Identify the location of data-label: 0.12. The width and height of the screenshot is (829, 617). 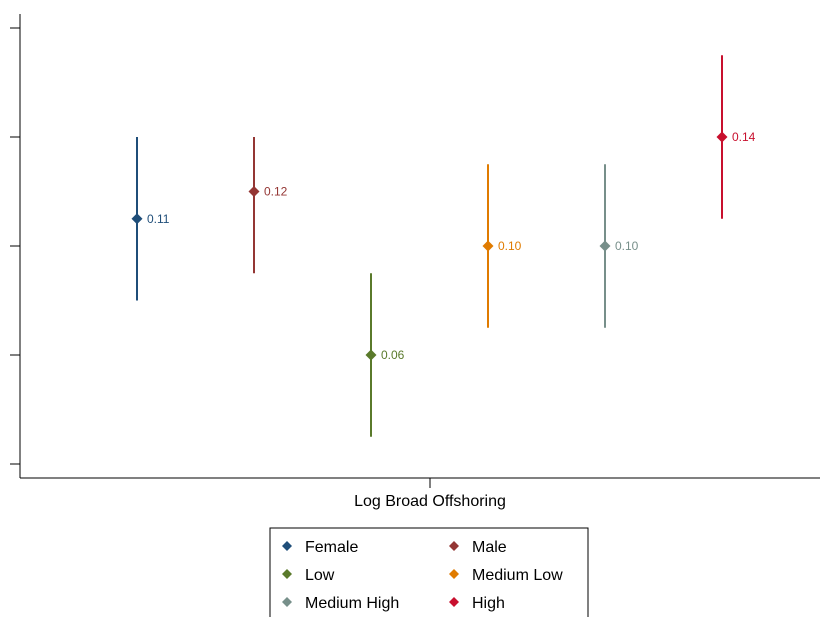
(276, 192).